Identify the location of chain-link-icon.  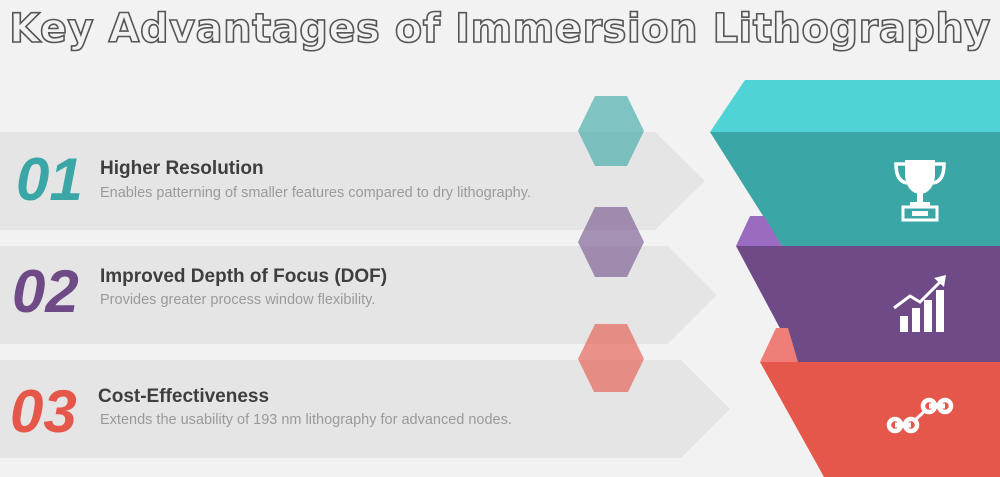
(920, 415).